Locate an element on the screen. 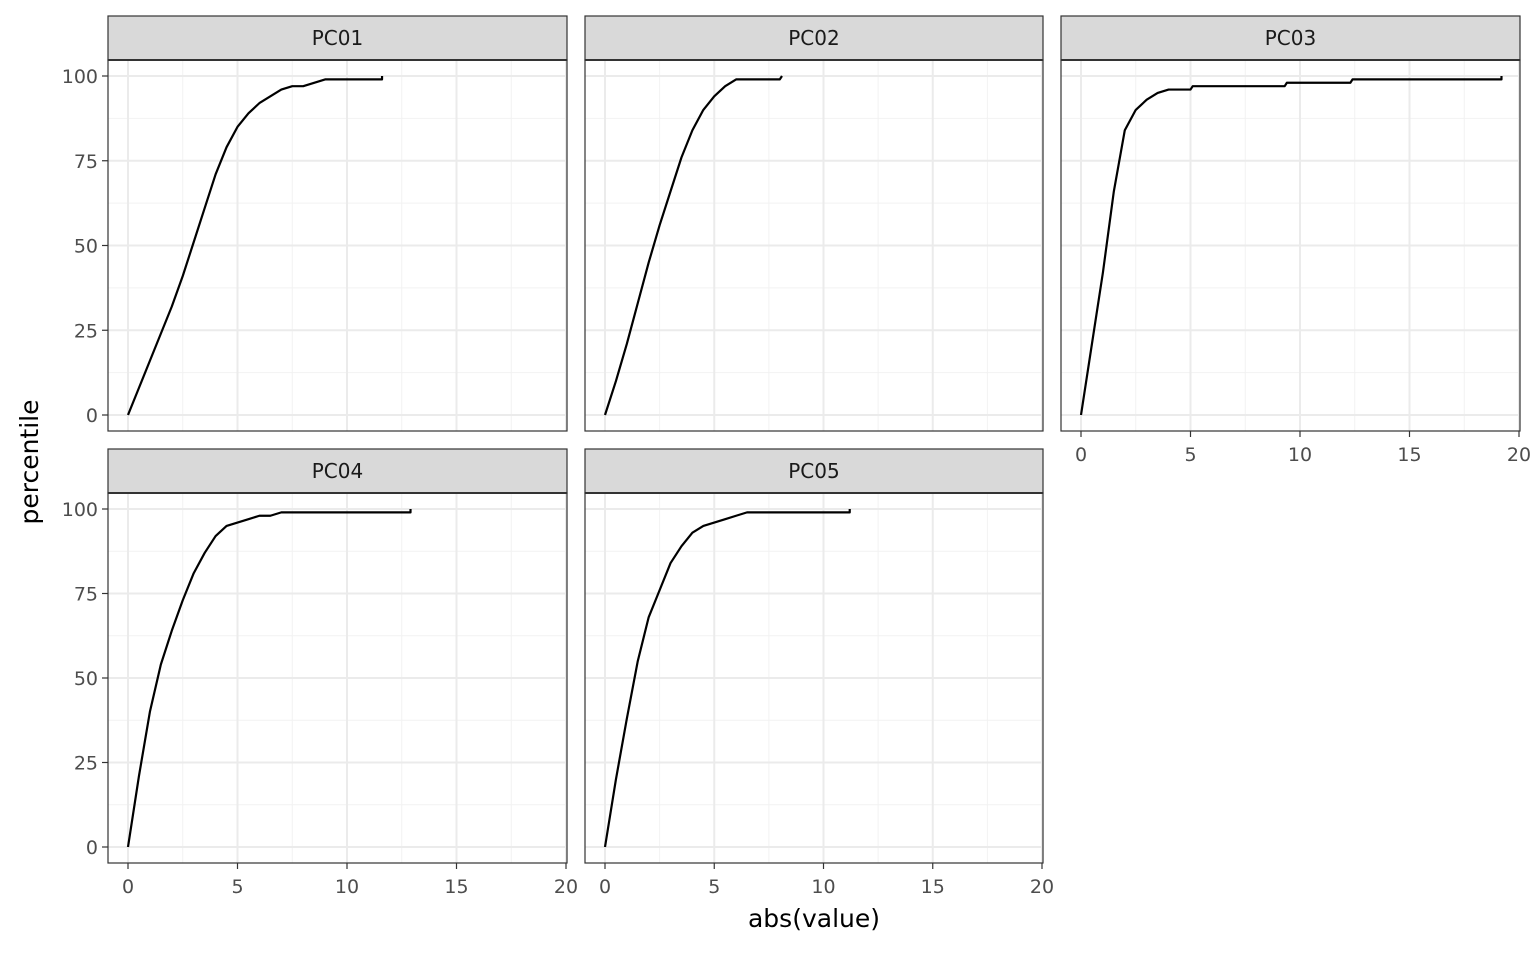  facet-strip-label: PC02 is located at coordinates (813, 38).